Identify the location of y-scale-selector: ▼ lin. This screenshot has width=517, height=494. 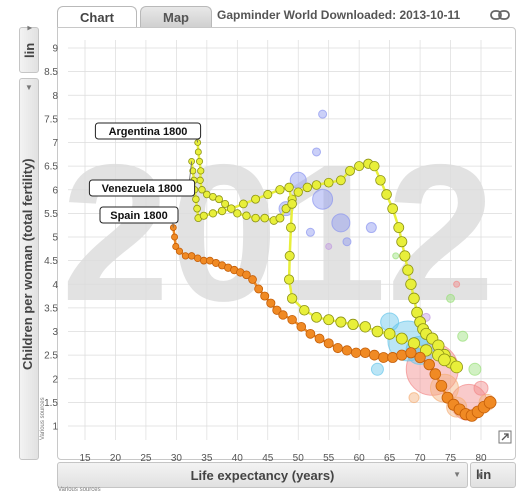
(29, 48).